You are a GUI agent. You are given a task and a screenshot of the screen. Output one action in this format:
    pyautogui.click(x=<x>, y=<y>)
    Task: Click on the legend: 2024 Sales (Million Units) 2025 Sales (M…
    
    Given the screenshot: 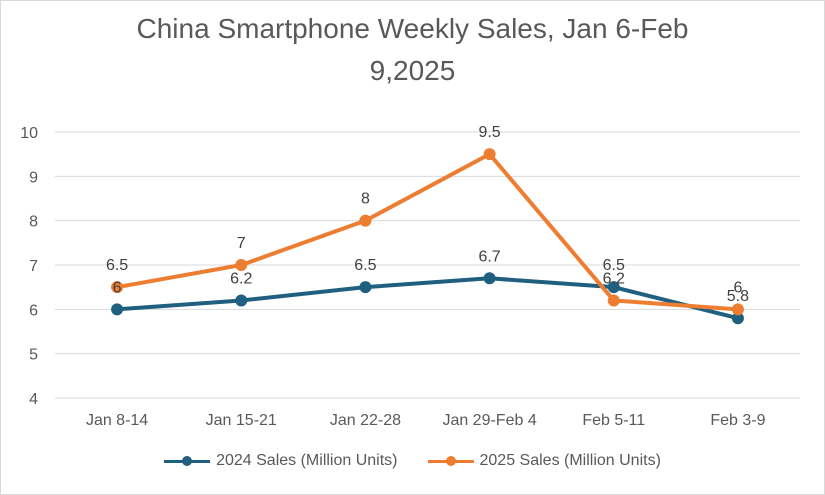 What is the action you would take?
    pyautogui.click(x=412, y=461)
    